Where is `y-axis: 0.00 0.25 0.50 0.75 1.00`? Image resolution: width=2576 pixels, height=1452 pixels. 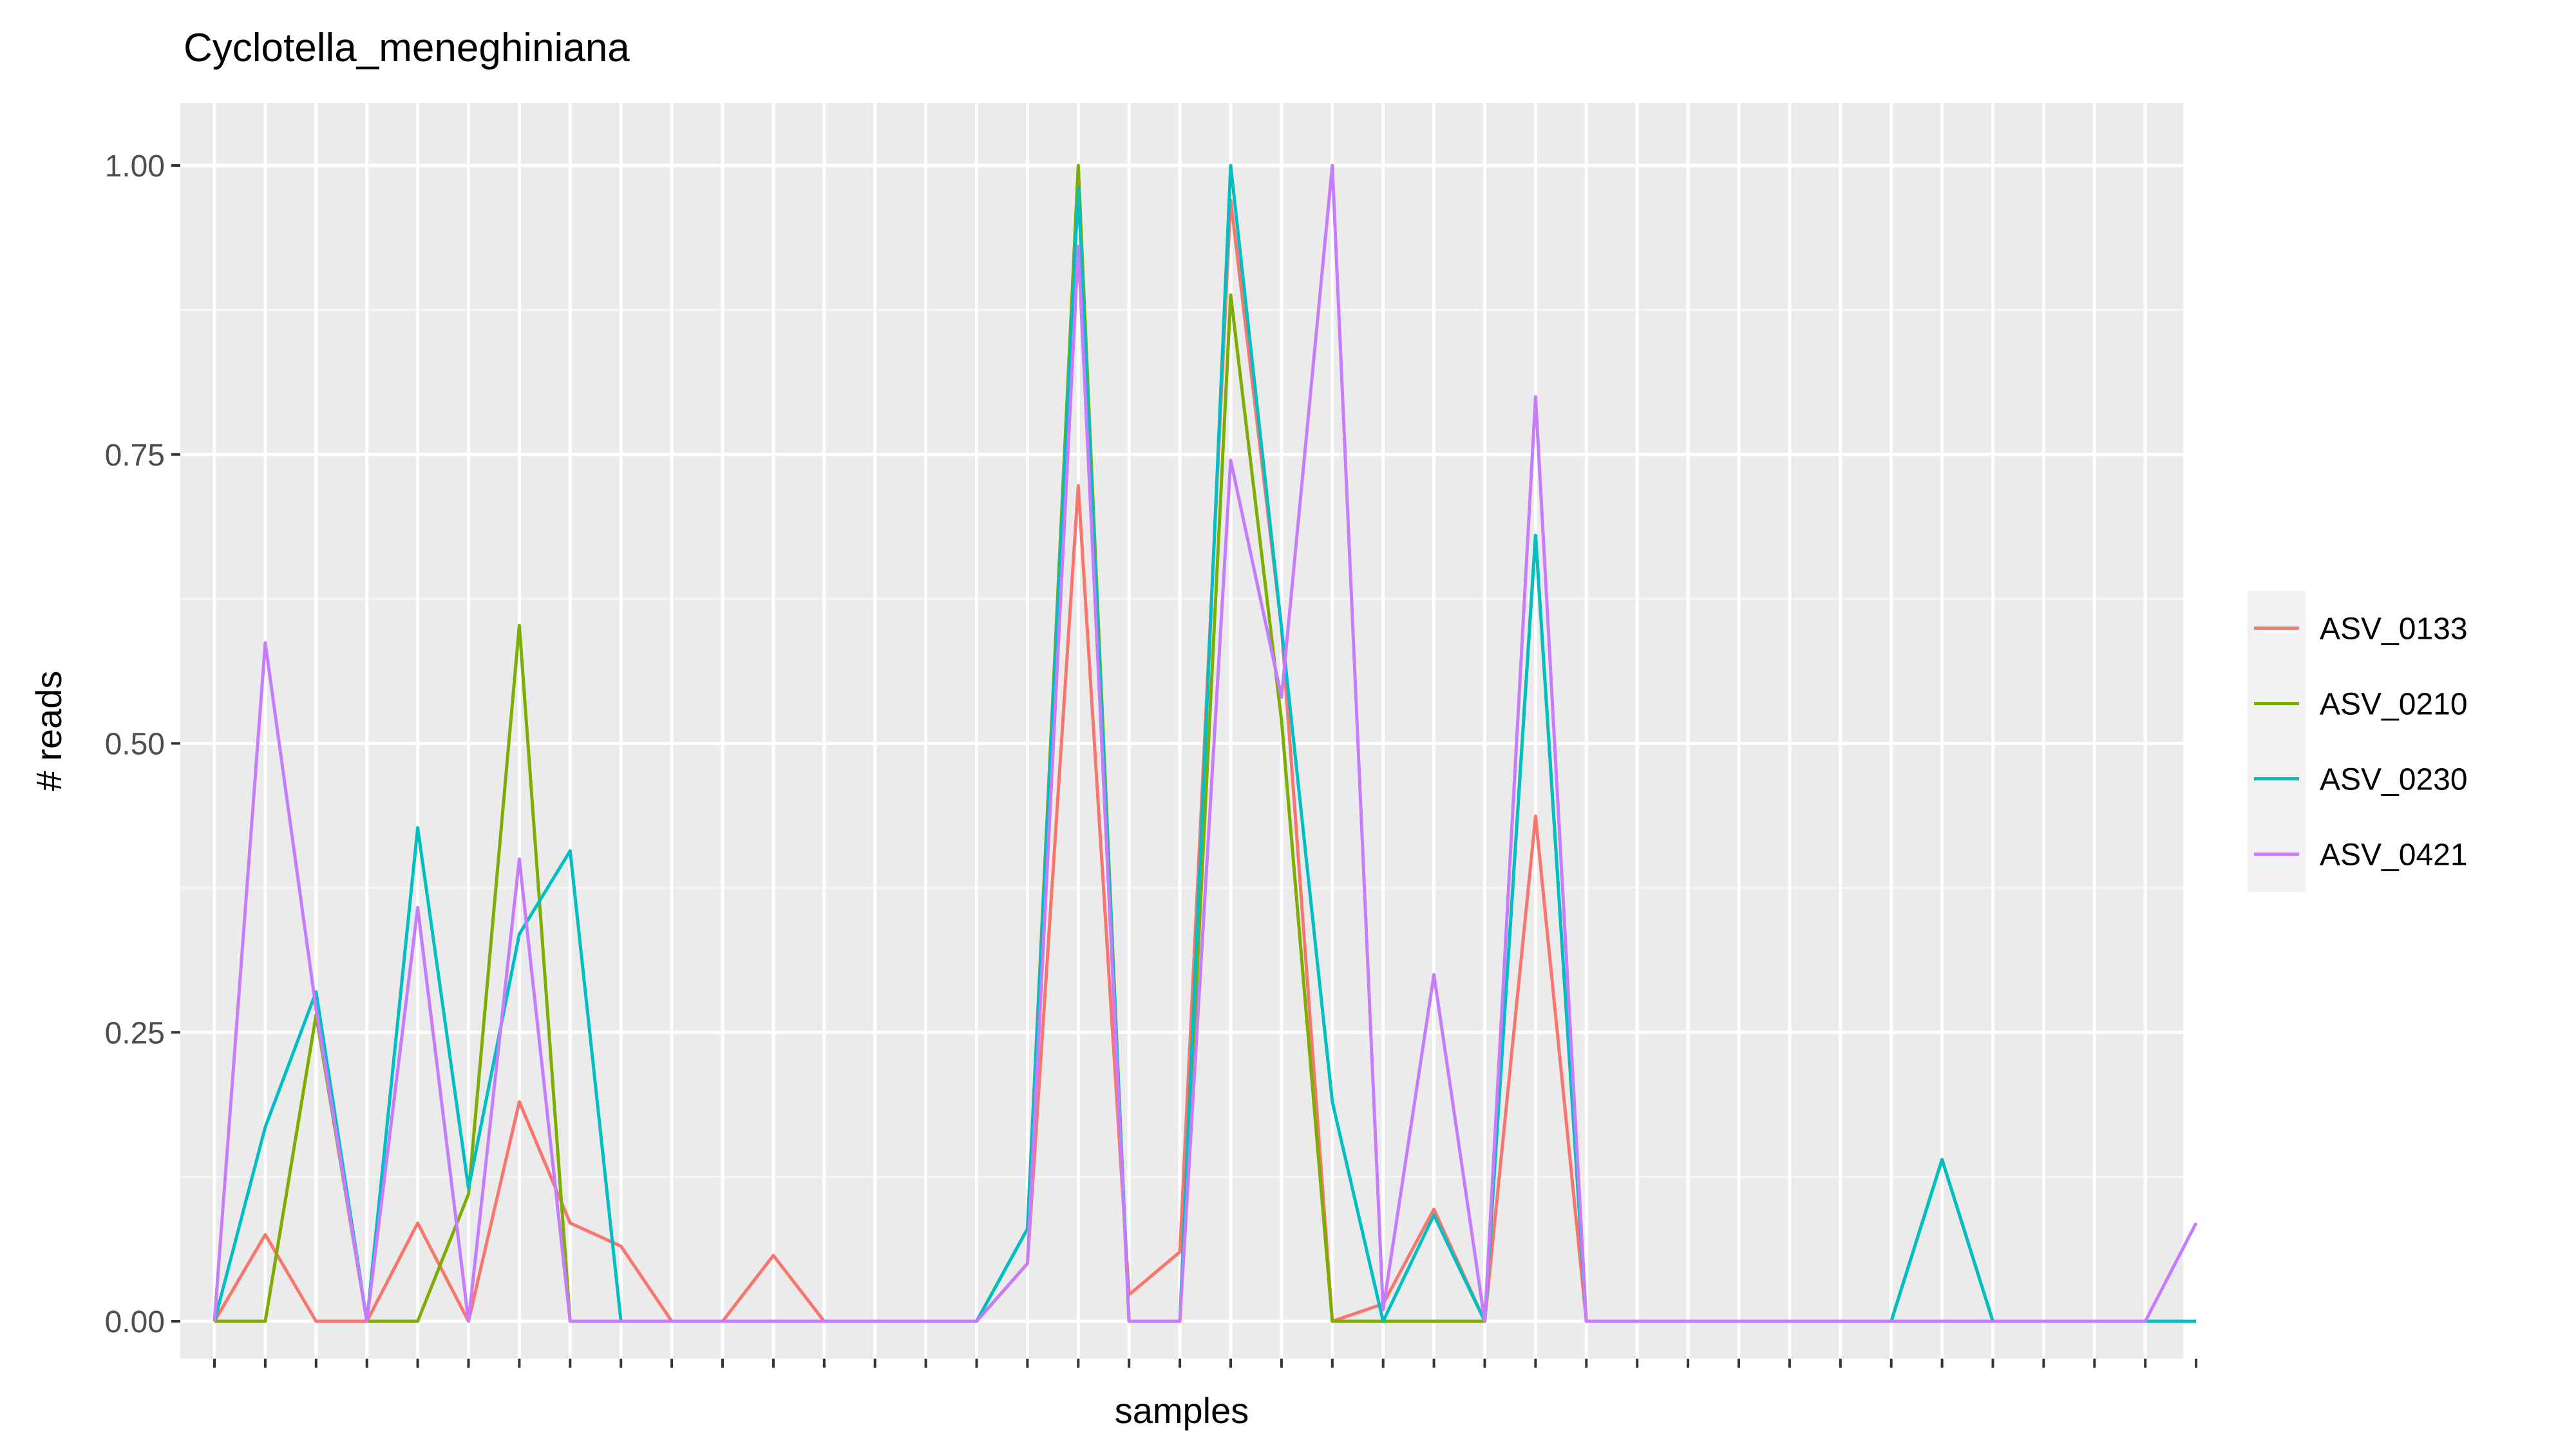
y-axis: 0.00 0.25 0.50 0.75 1.00 is located at coordinates (143, 744).